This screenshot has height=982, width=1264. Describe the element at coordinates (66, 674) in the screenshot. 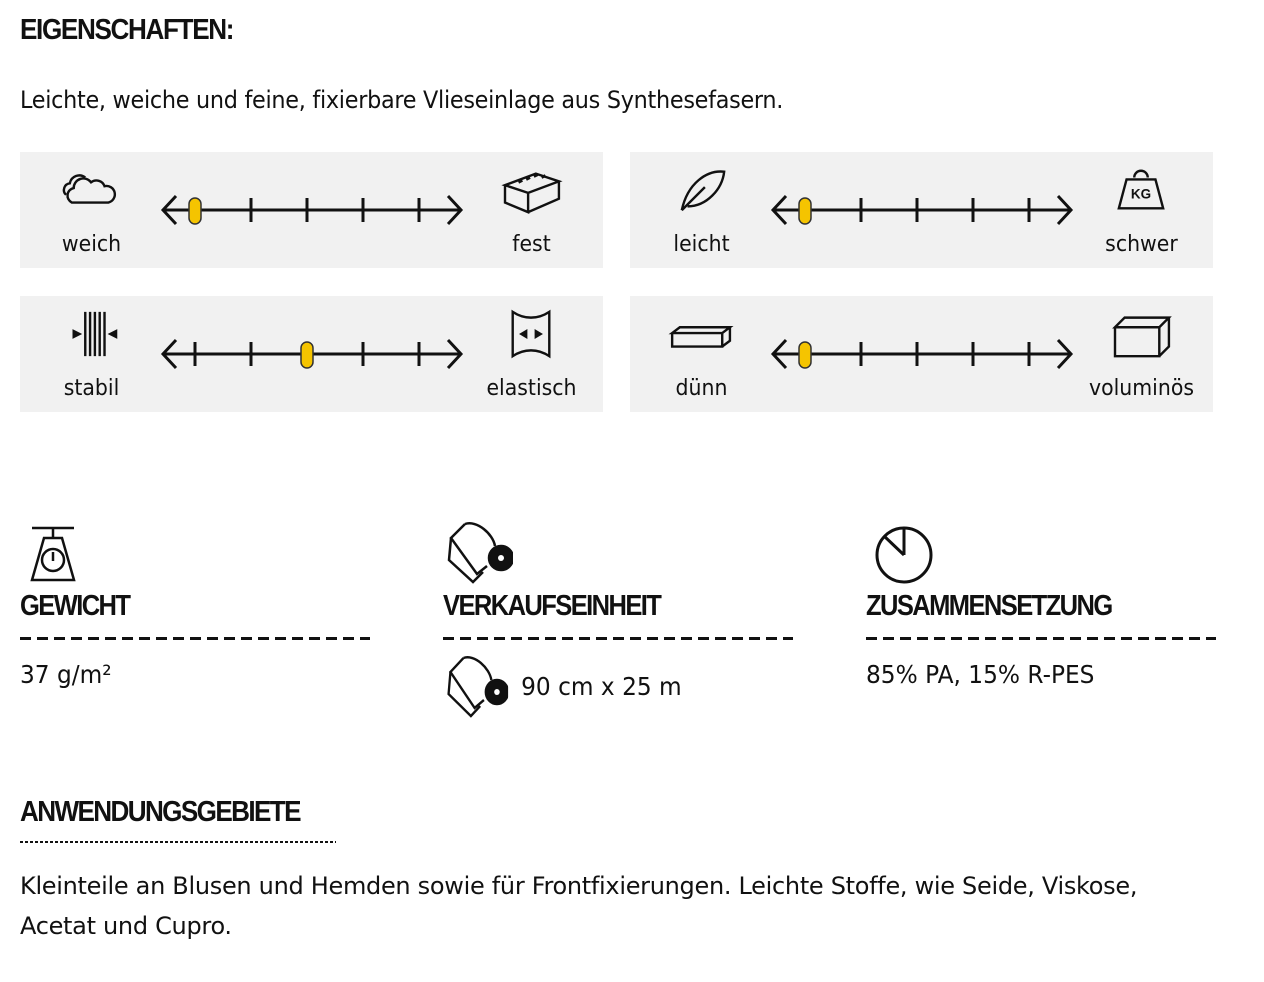

I see `feature-value: 37 g/m²` at that location.